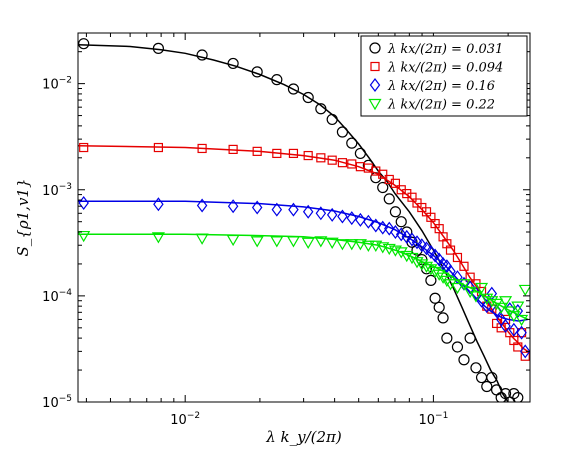 This screenshot has height=452, width=581. I want to click on y-tick-label: 10⁻⁴, so click(57, 296).